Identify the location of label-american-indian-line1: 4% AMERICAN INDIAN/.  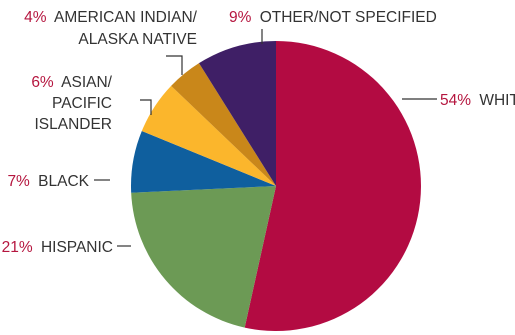
(111, 17).